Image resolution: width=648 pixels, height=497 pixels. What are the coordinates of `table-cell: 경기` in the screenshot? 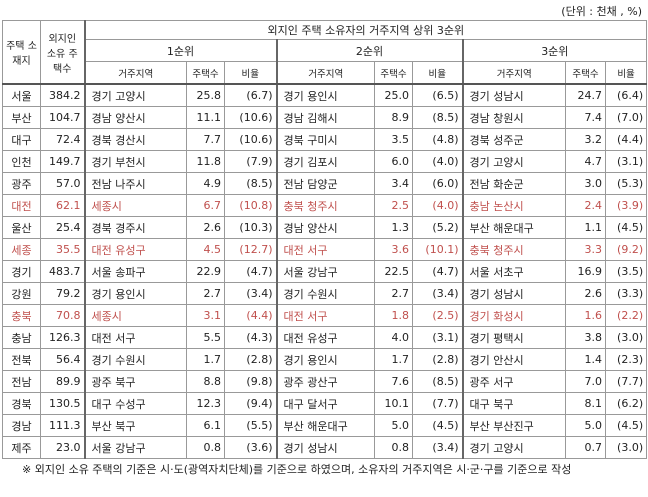 It's located at (21, 271).